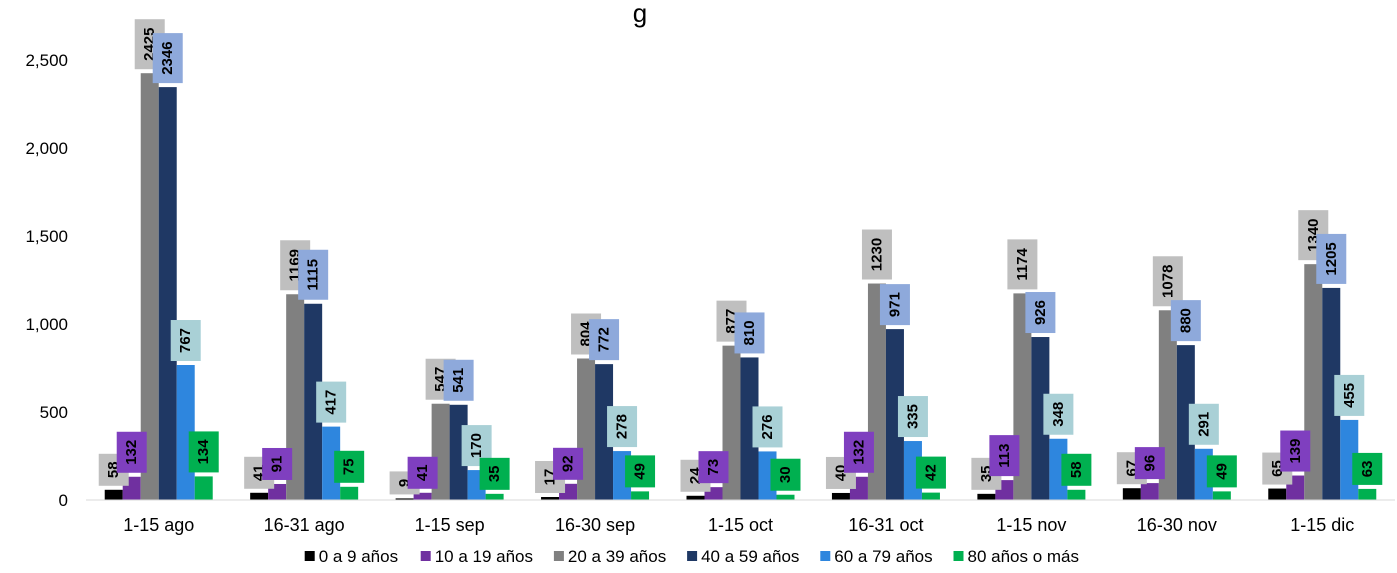 This screenshot has height=573, width=1397. Describe the element at coordinates (883, 556) in the screenshot. I see `legend-label: 60 a 79 años` at that location.